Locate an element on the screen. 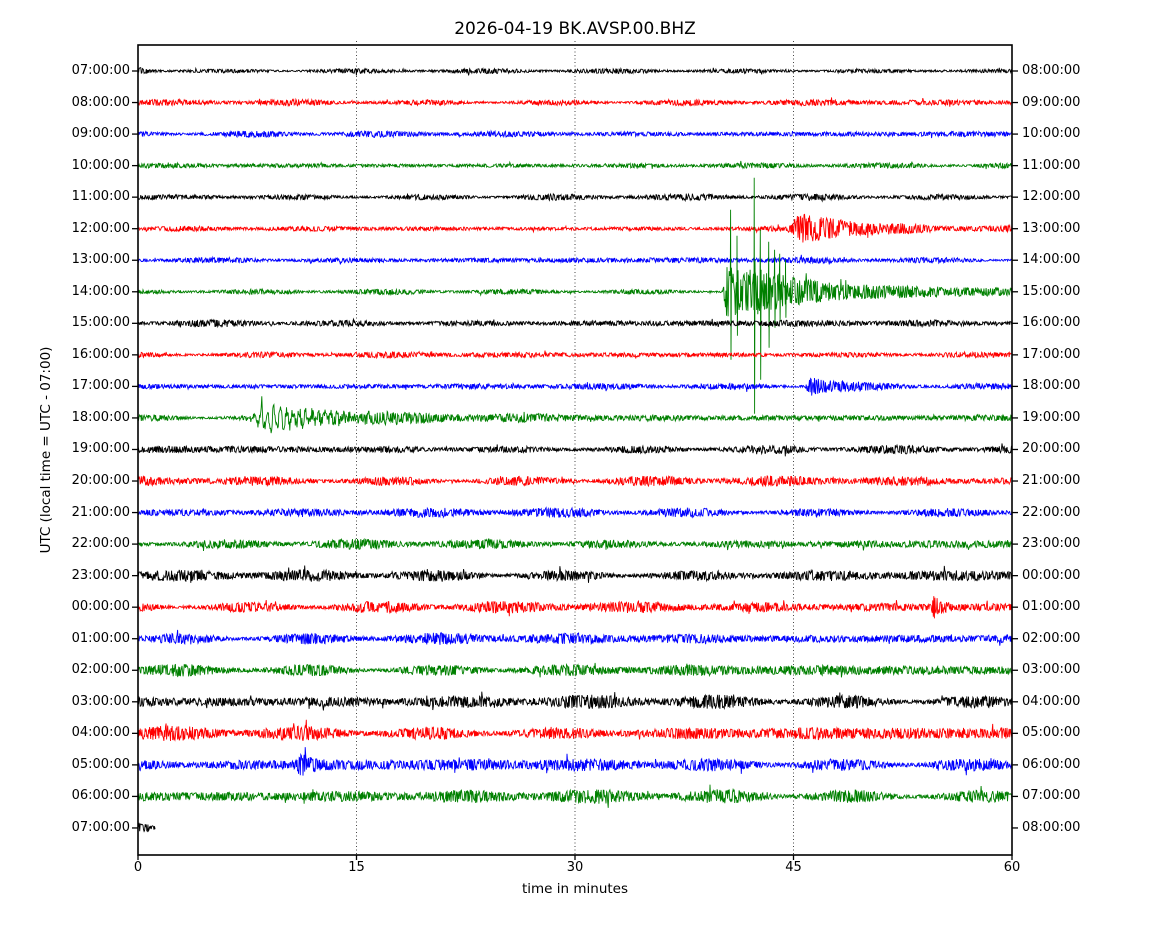  y-tick-label-left: 17:00:00 is located at coordinates (100, 386).